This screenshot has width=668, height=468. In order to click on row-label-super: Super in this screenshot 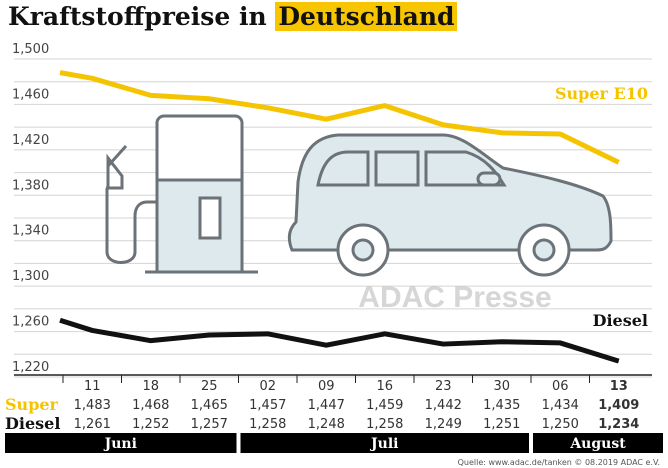, I will do `click(32, 404)`.